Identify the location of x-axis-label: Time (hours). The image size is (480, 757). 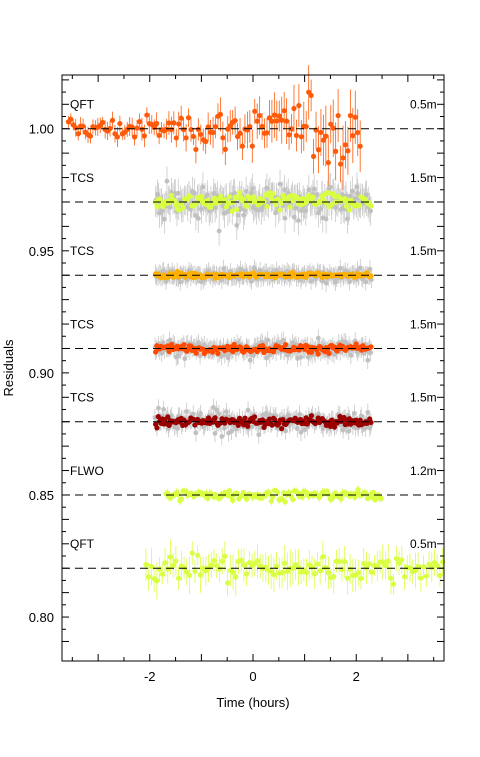
(252, 702).